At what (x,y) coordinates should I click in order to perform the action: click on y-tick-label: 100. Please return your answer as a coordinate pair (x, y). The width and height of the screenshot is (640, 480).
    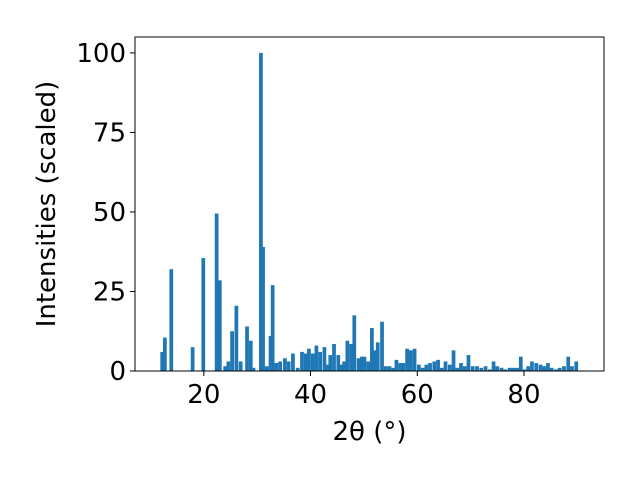
    Looking at the image, I should click on (101, 54).